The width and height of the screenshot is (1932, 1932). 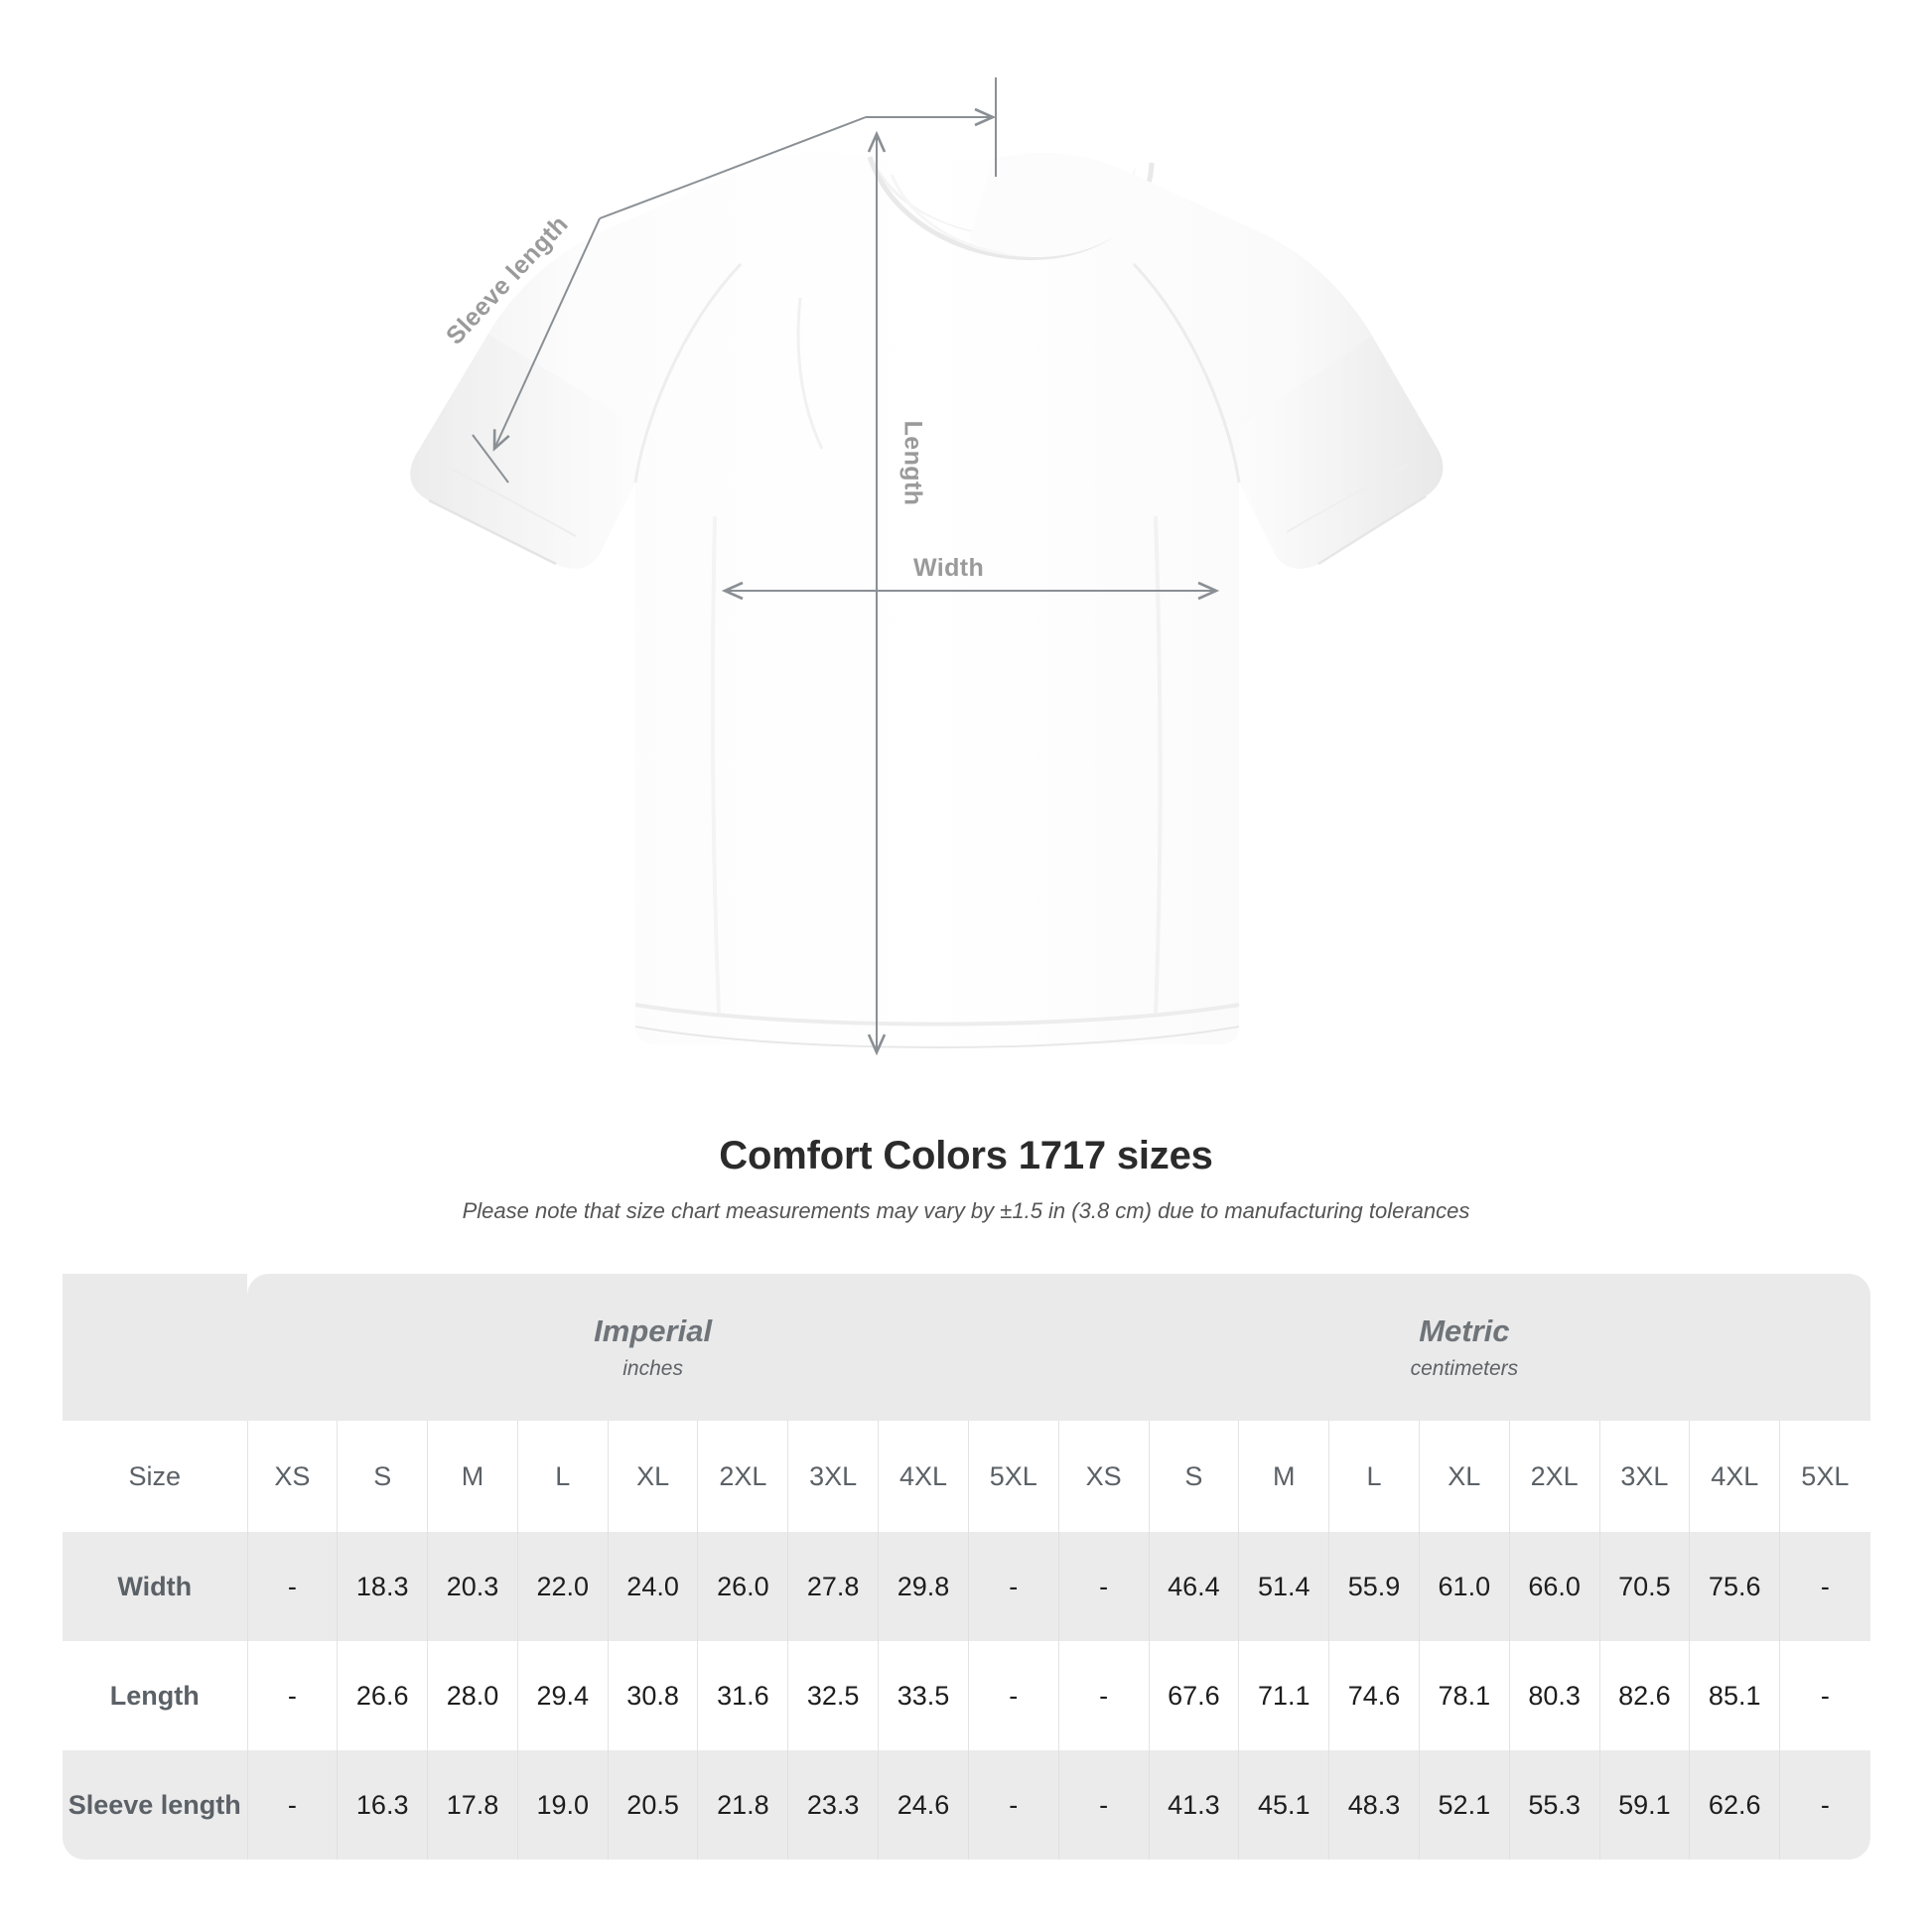 What do you see at coordinates (1374, 1587) in the screenshot?
I see `cell-width-metric-l: 55.9` at bounding box center [1374, 1587].